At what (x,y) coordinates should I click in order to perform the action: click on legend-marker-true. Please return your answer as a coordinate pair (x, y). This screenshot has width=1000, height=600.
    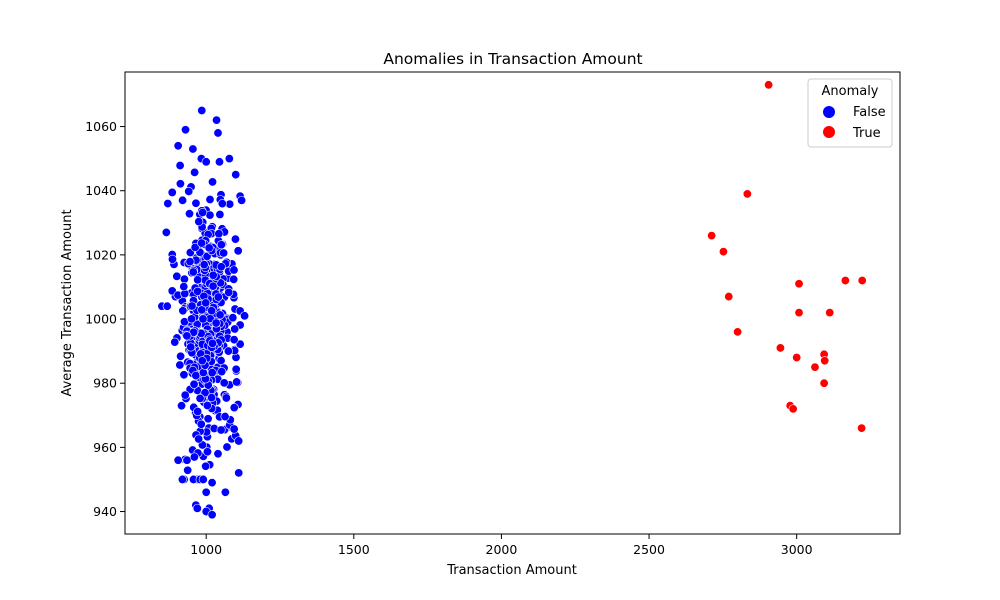
    Looking at the image, I should click on (829, 132).